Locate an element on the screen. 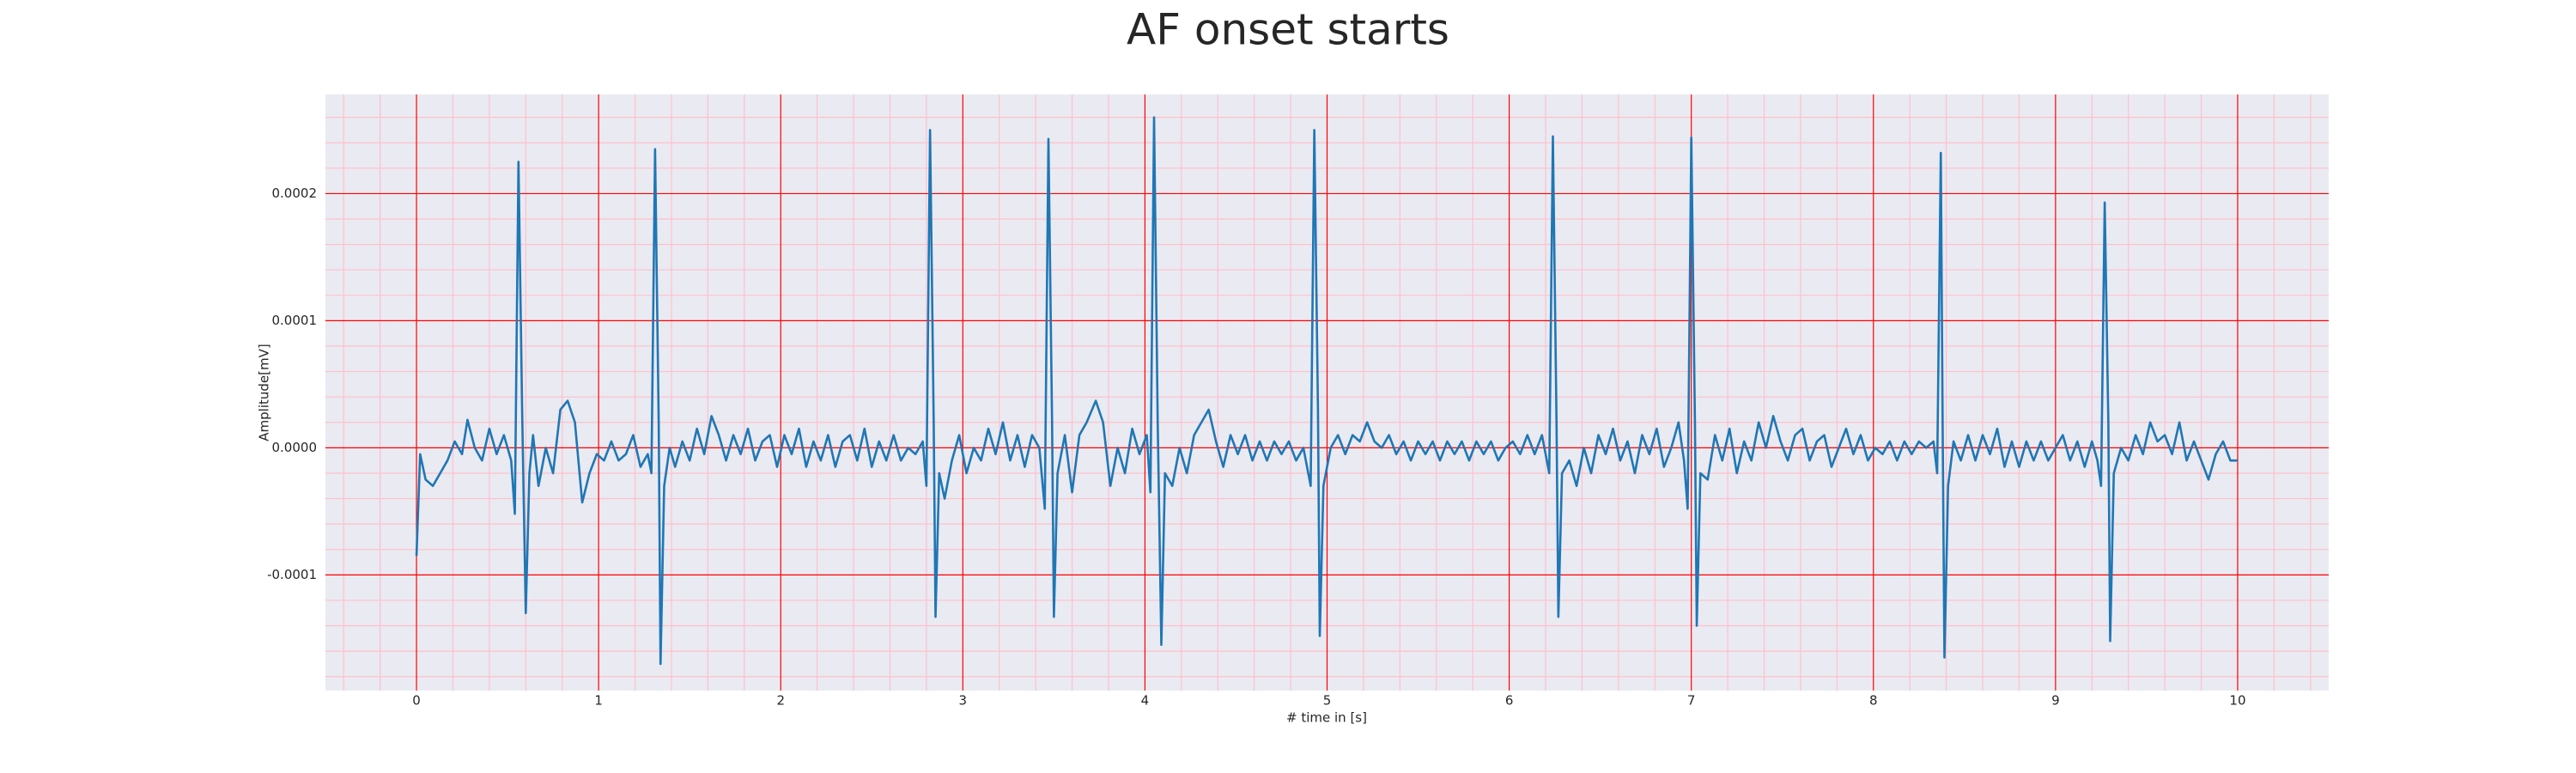  x-tick-label: 4 is located at coordinates (1145, 701).